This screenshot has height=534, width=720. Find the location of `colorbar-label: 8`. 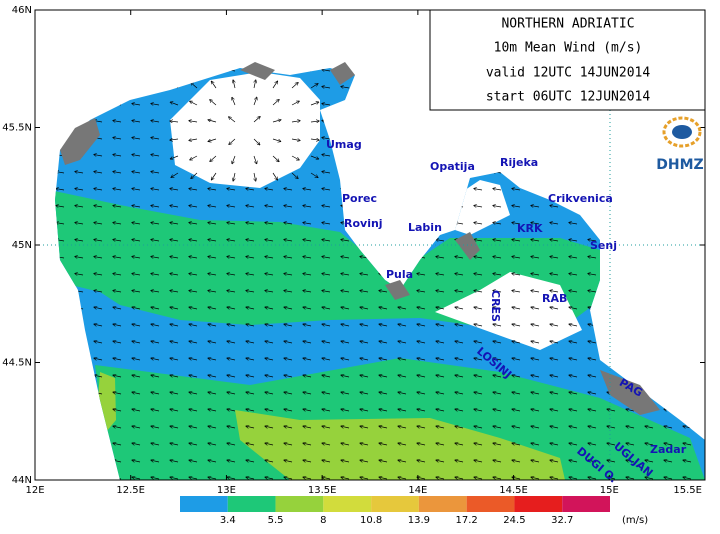

colorbar-label: 8 is located at coordinates (323, 520).